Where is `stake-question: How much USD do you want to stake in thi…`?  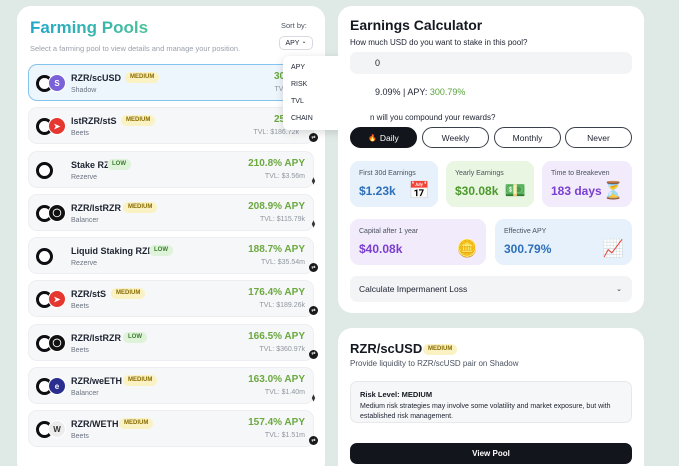
stake-question: How much USD do you want to stake in thi… is located at coordinates (439, 42).